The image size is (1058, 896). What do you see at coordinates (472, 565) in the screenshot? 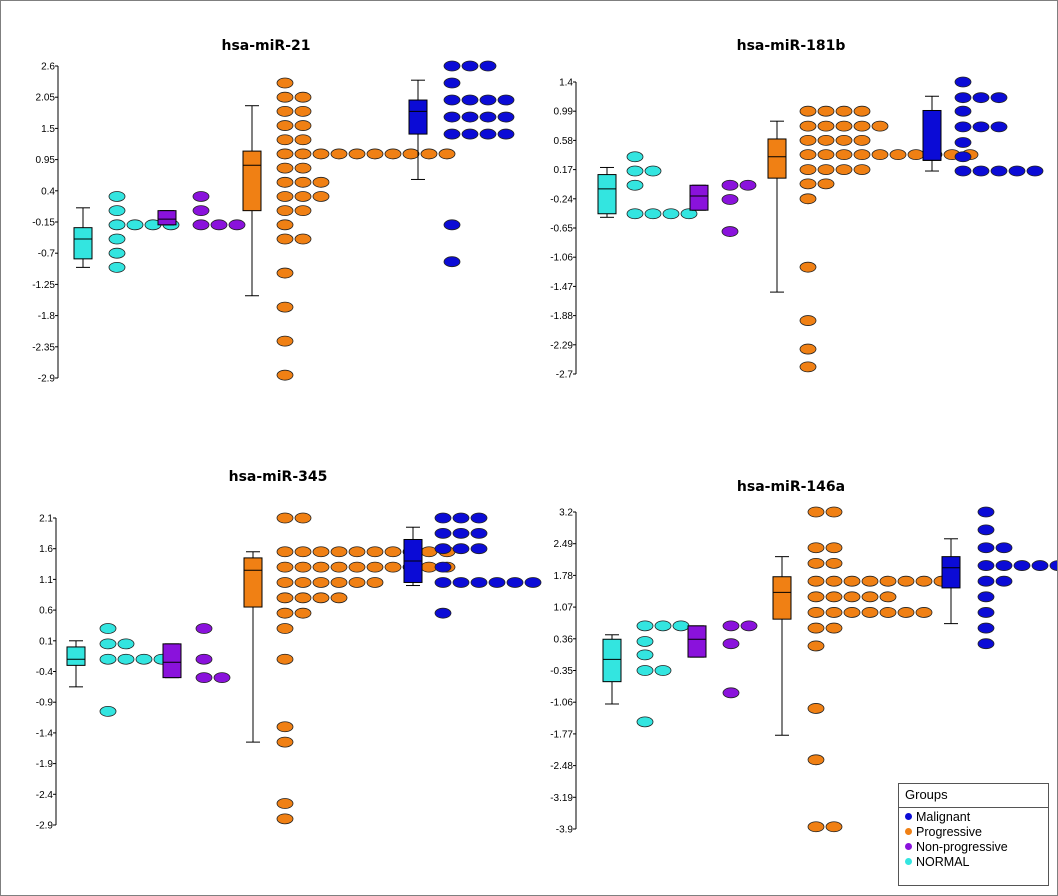
I see `group-malignant` at bounding box center [472, 565].